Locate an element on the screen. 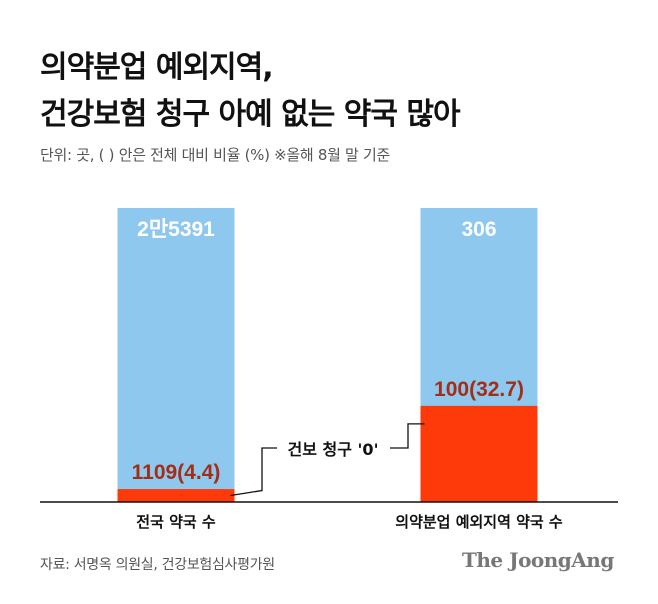 This screenshot has height=604, width=658. label-total-nationwide: 2만5391 is located at coordinates (176, 229).